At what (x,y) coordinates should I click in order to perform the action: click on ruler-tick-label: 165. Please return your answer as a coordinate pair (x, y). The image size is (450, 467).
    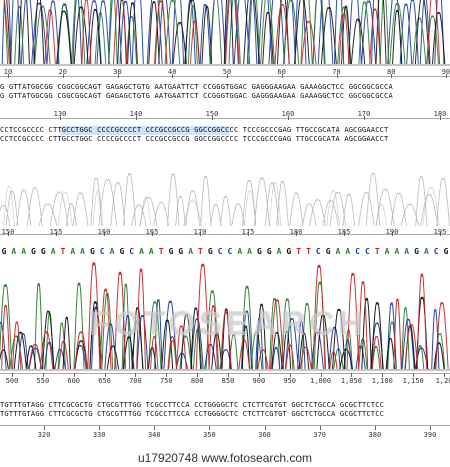
    Looking at the image, I should click on (152, 232).